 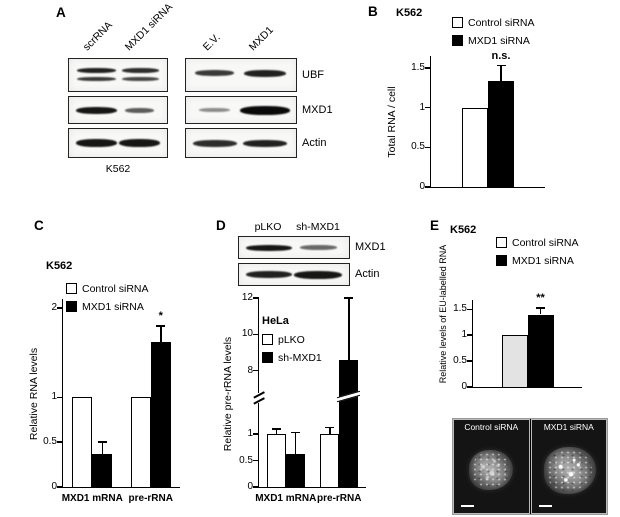 I want to click on western-blot-overexpression, so click(x=241, y=108).